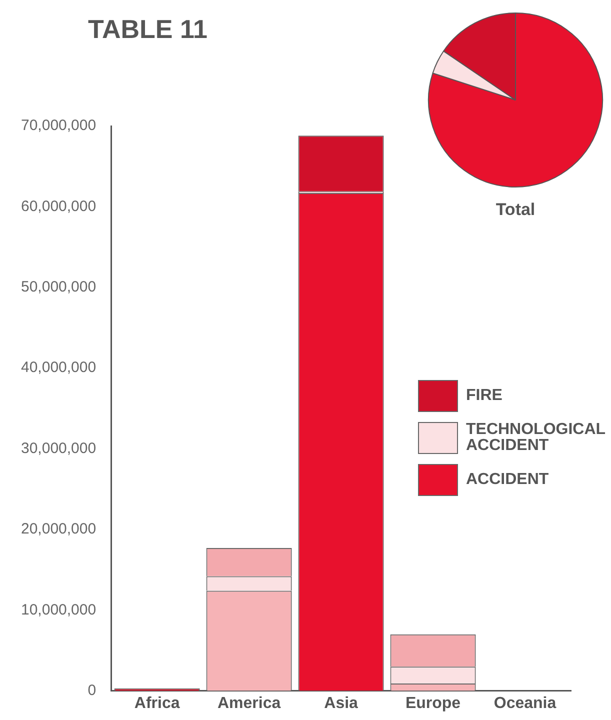 The height and width of the screenshot is (720, 611). What do you see at coordinates (485, 395) in the screenshot?
I see `legend-label: FIRE` at bounding box center [485, 395].